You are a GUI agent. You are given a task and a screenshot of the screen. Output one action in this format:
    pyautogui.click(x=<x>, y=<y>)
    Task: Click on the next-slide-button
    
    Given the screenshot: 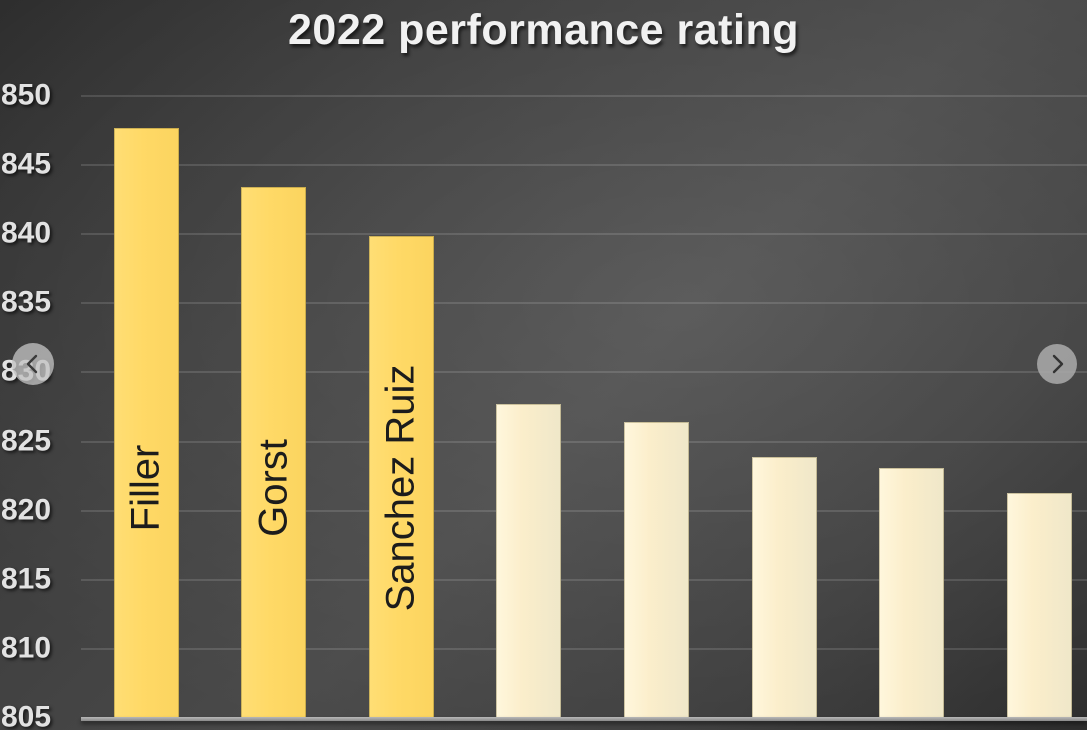 What is the action you would take?
    pyautogui.click(x=1057, y=364)
    